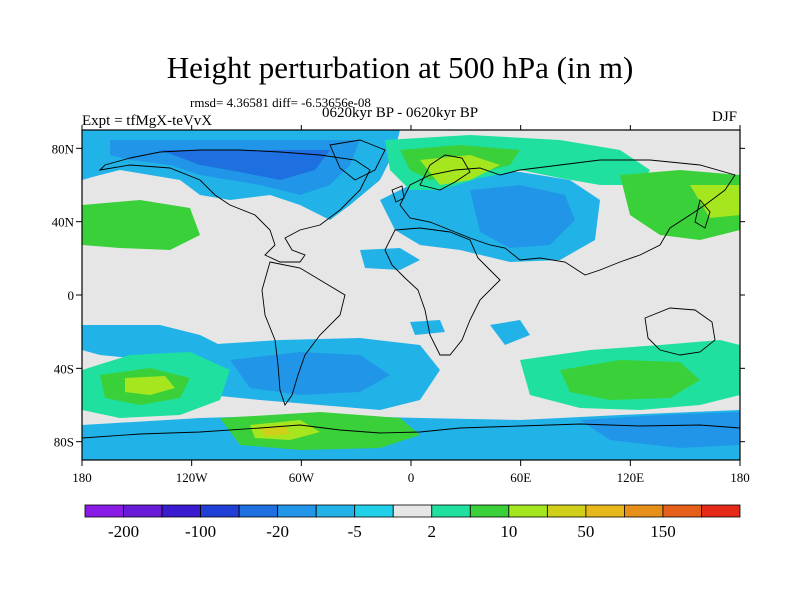 The height and width of the screenshot is (600, 800). Describe the element at coordinates (411, 477) in the screenshot. I see `lon-tick-label: 0` at that location.